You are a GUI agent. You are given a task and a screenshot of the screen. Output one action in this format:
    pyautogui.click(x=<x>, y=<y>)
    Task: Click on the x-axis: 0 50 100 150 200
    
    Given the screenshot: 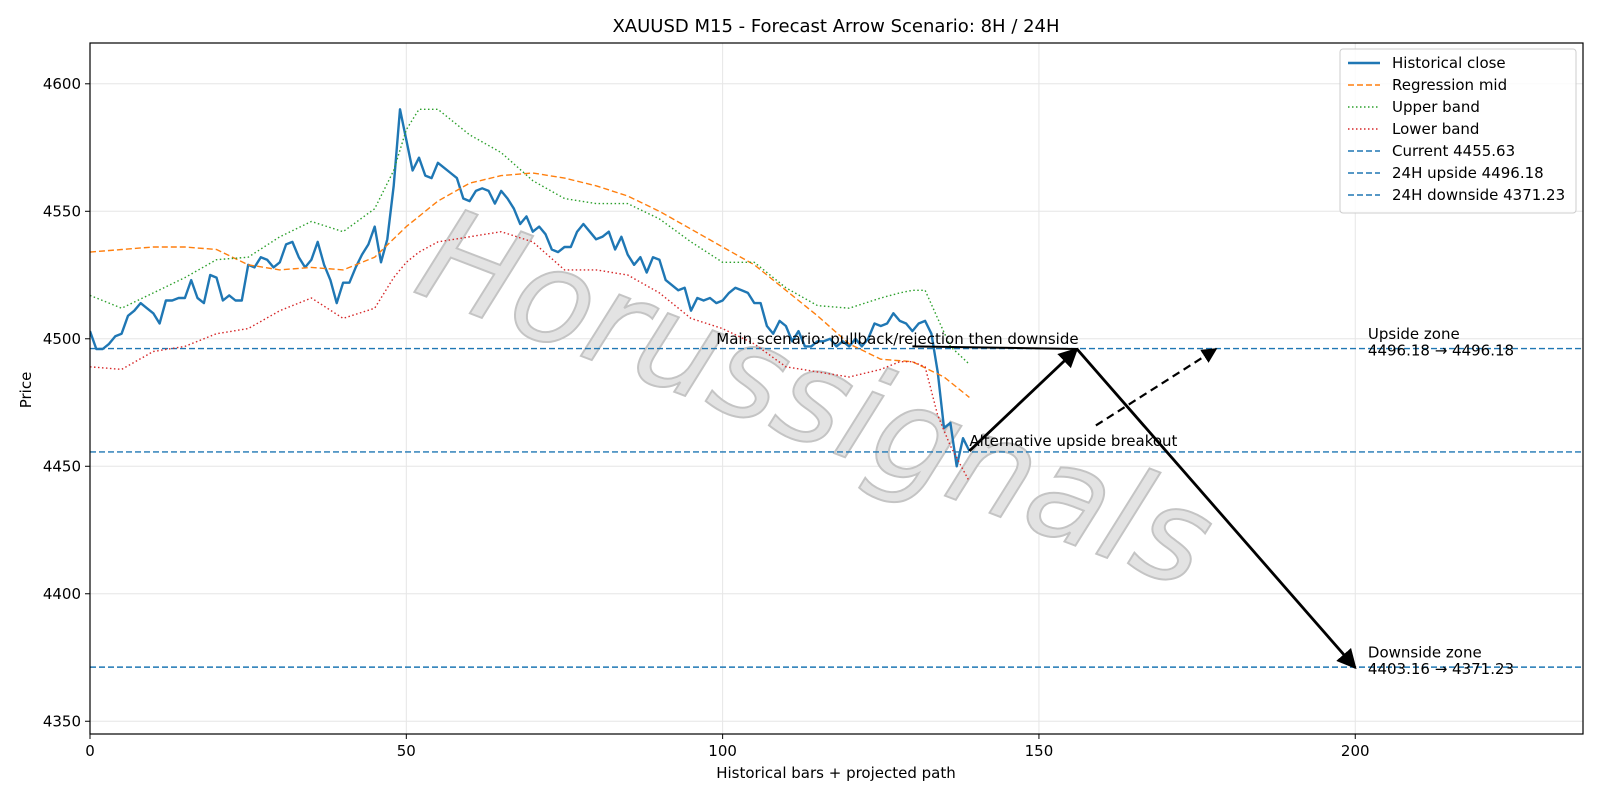 What is the action you would take?
    pyautogui.click(x=727, y=747)
    